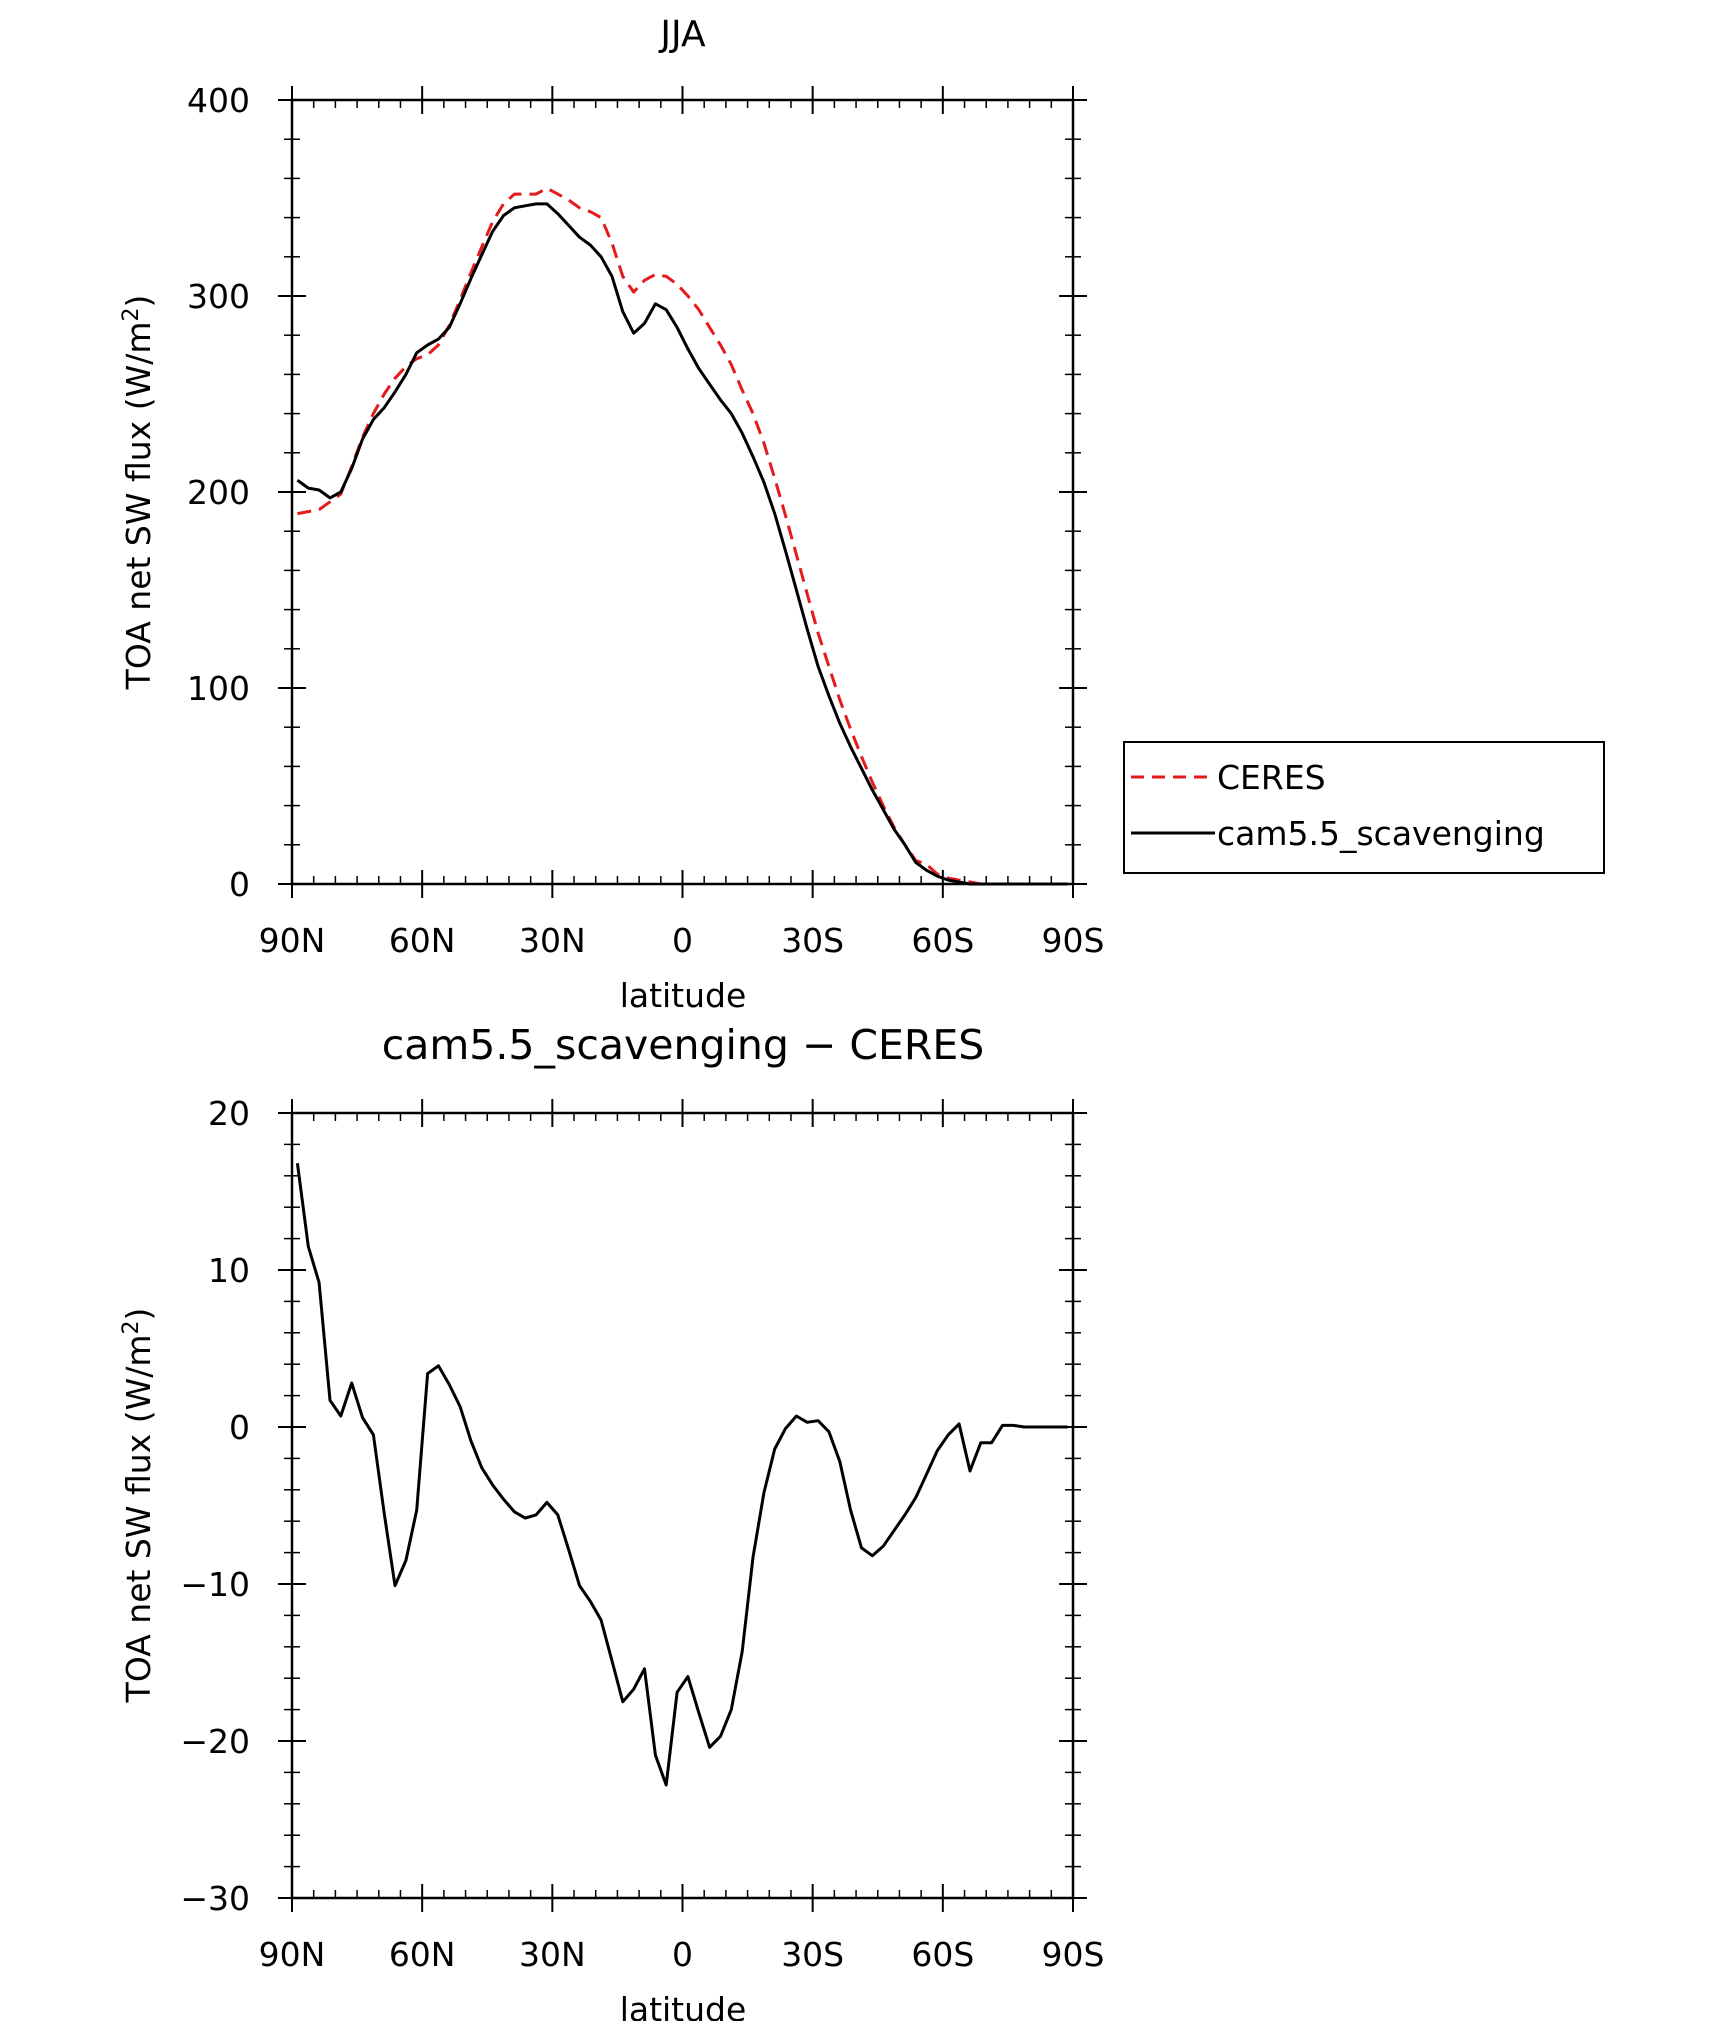 This screenshot has height=2021, width=1710. I want to click on legend-box, so click(1364, 807).